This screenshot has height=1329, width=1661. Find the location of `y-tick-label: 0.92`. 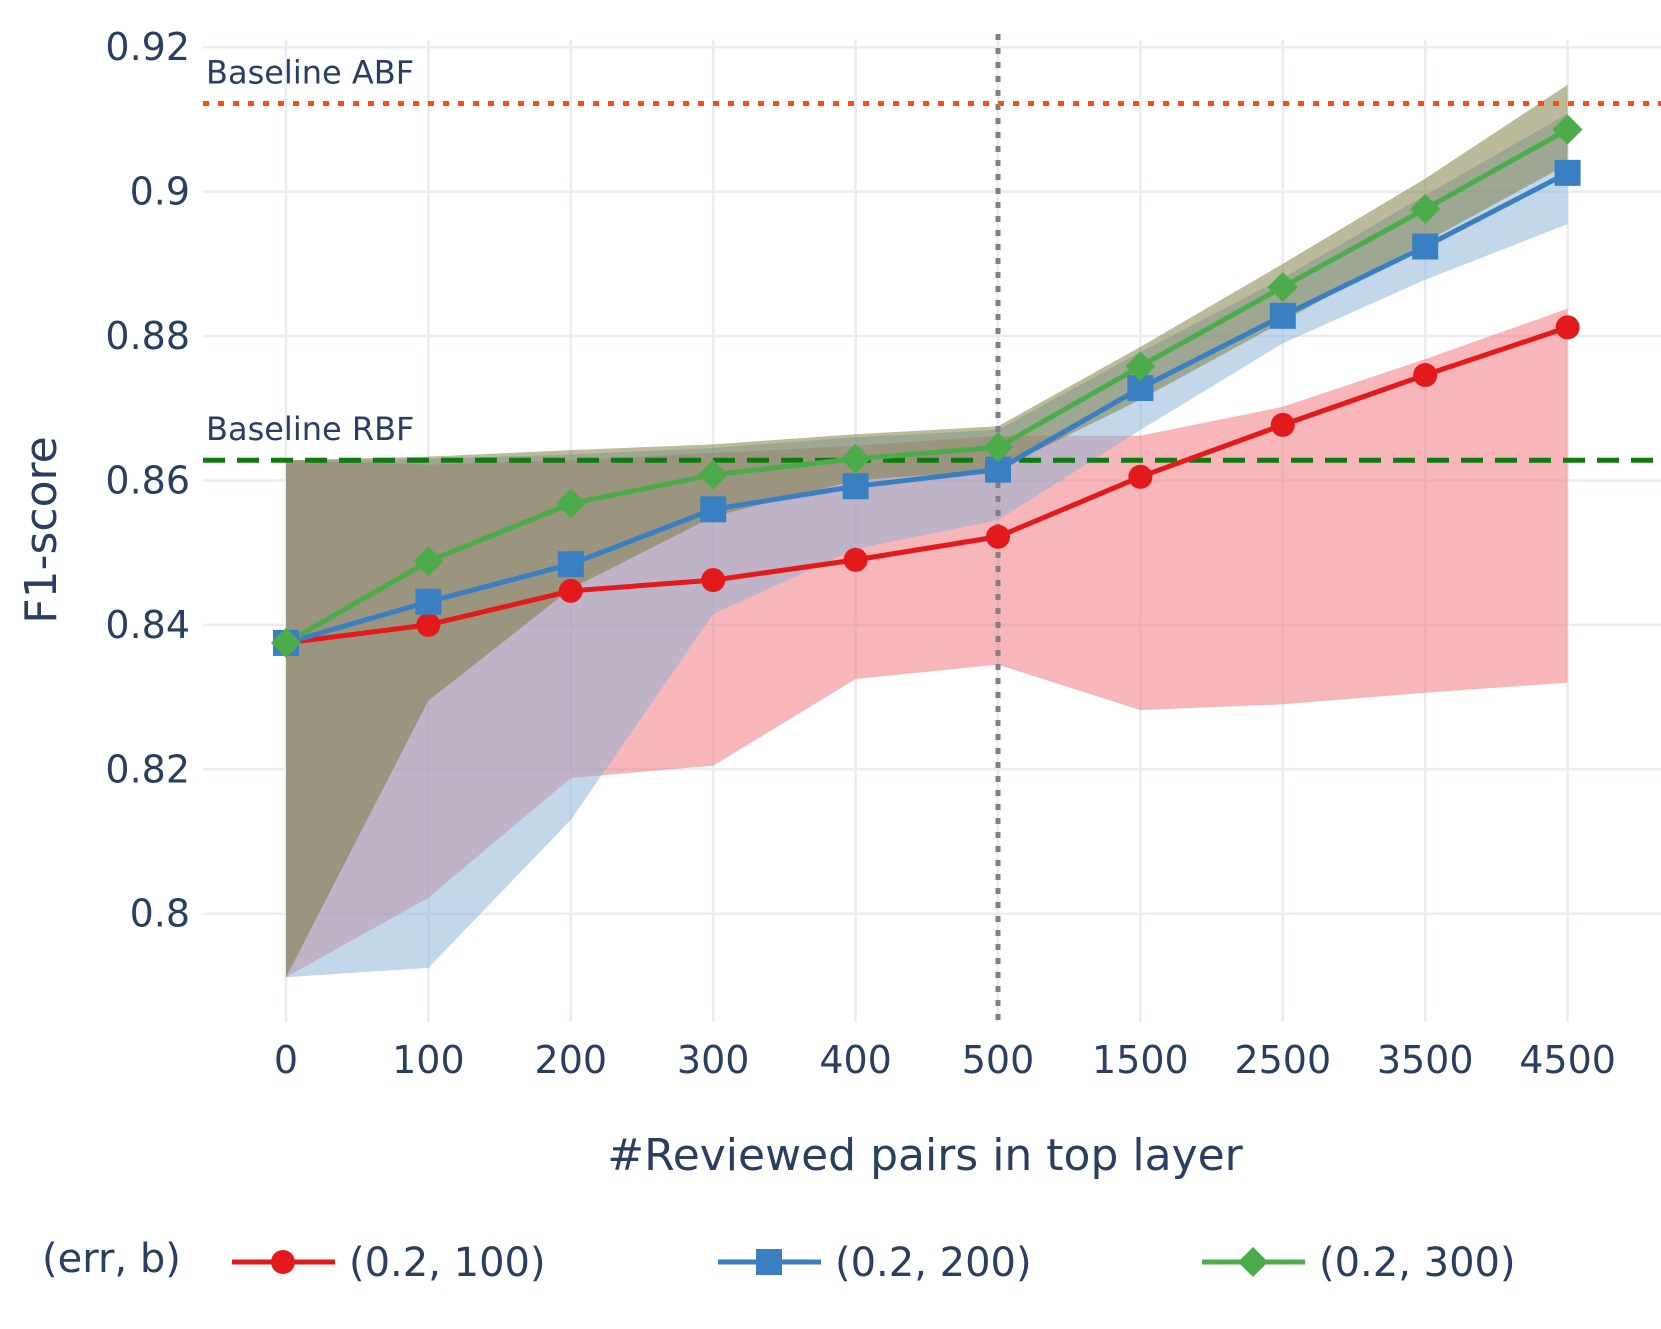

y-tick-label: 0.92 is located at coordinates (147, 47).